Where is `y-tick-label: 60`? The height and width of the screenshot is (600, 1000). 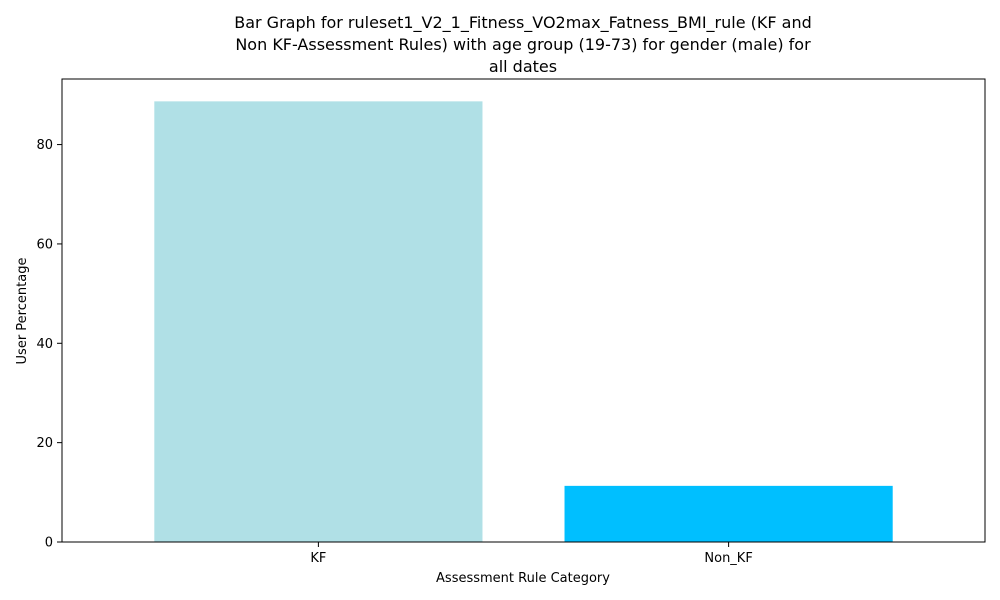
y-tick-label: 60 is located at coordinates (44, 244).